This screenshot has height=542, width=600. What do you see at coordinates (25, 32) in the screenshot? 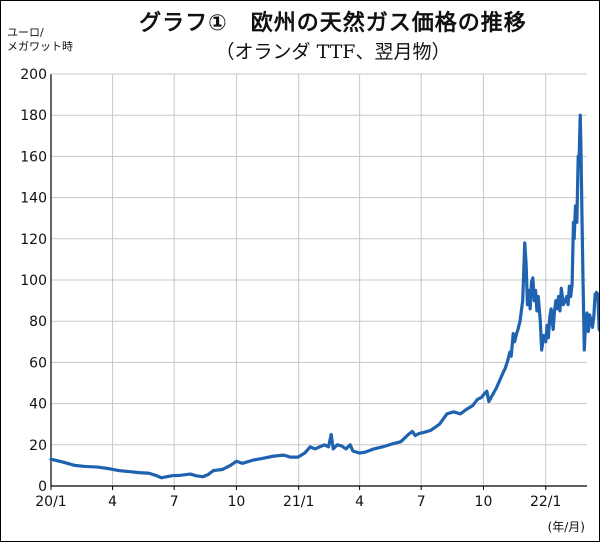
I see `y-axis-unit-line1: ユーロ/` at bounding box center [25, 32].